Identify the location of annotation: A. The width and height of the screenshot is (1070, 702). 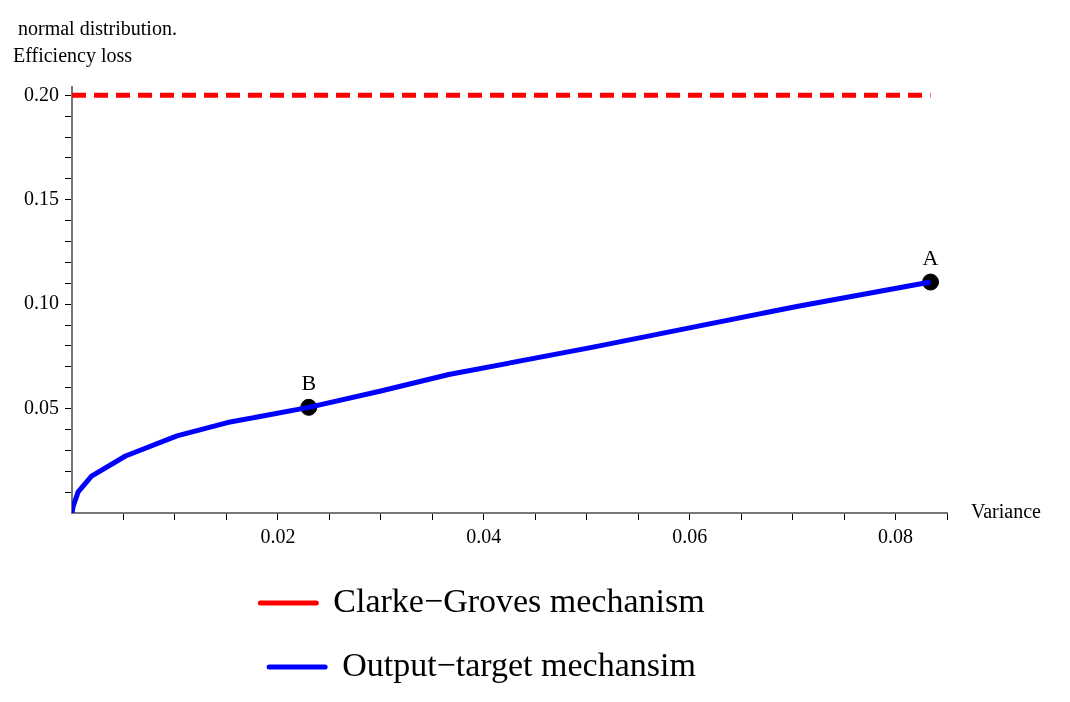
(930, 257).